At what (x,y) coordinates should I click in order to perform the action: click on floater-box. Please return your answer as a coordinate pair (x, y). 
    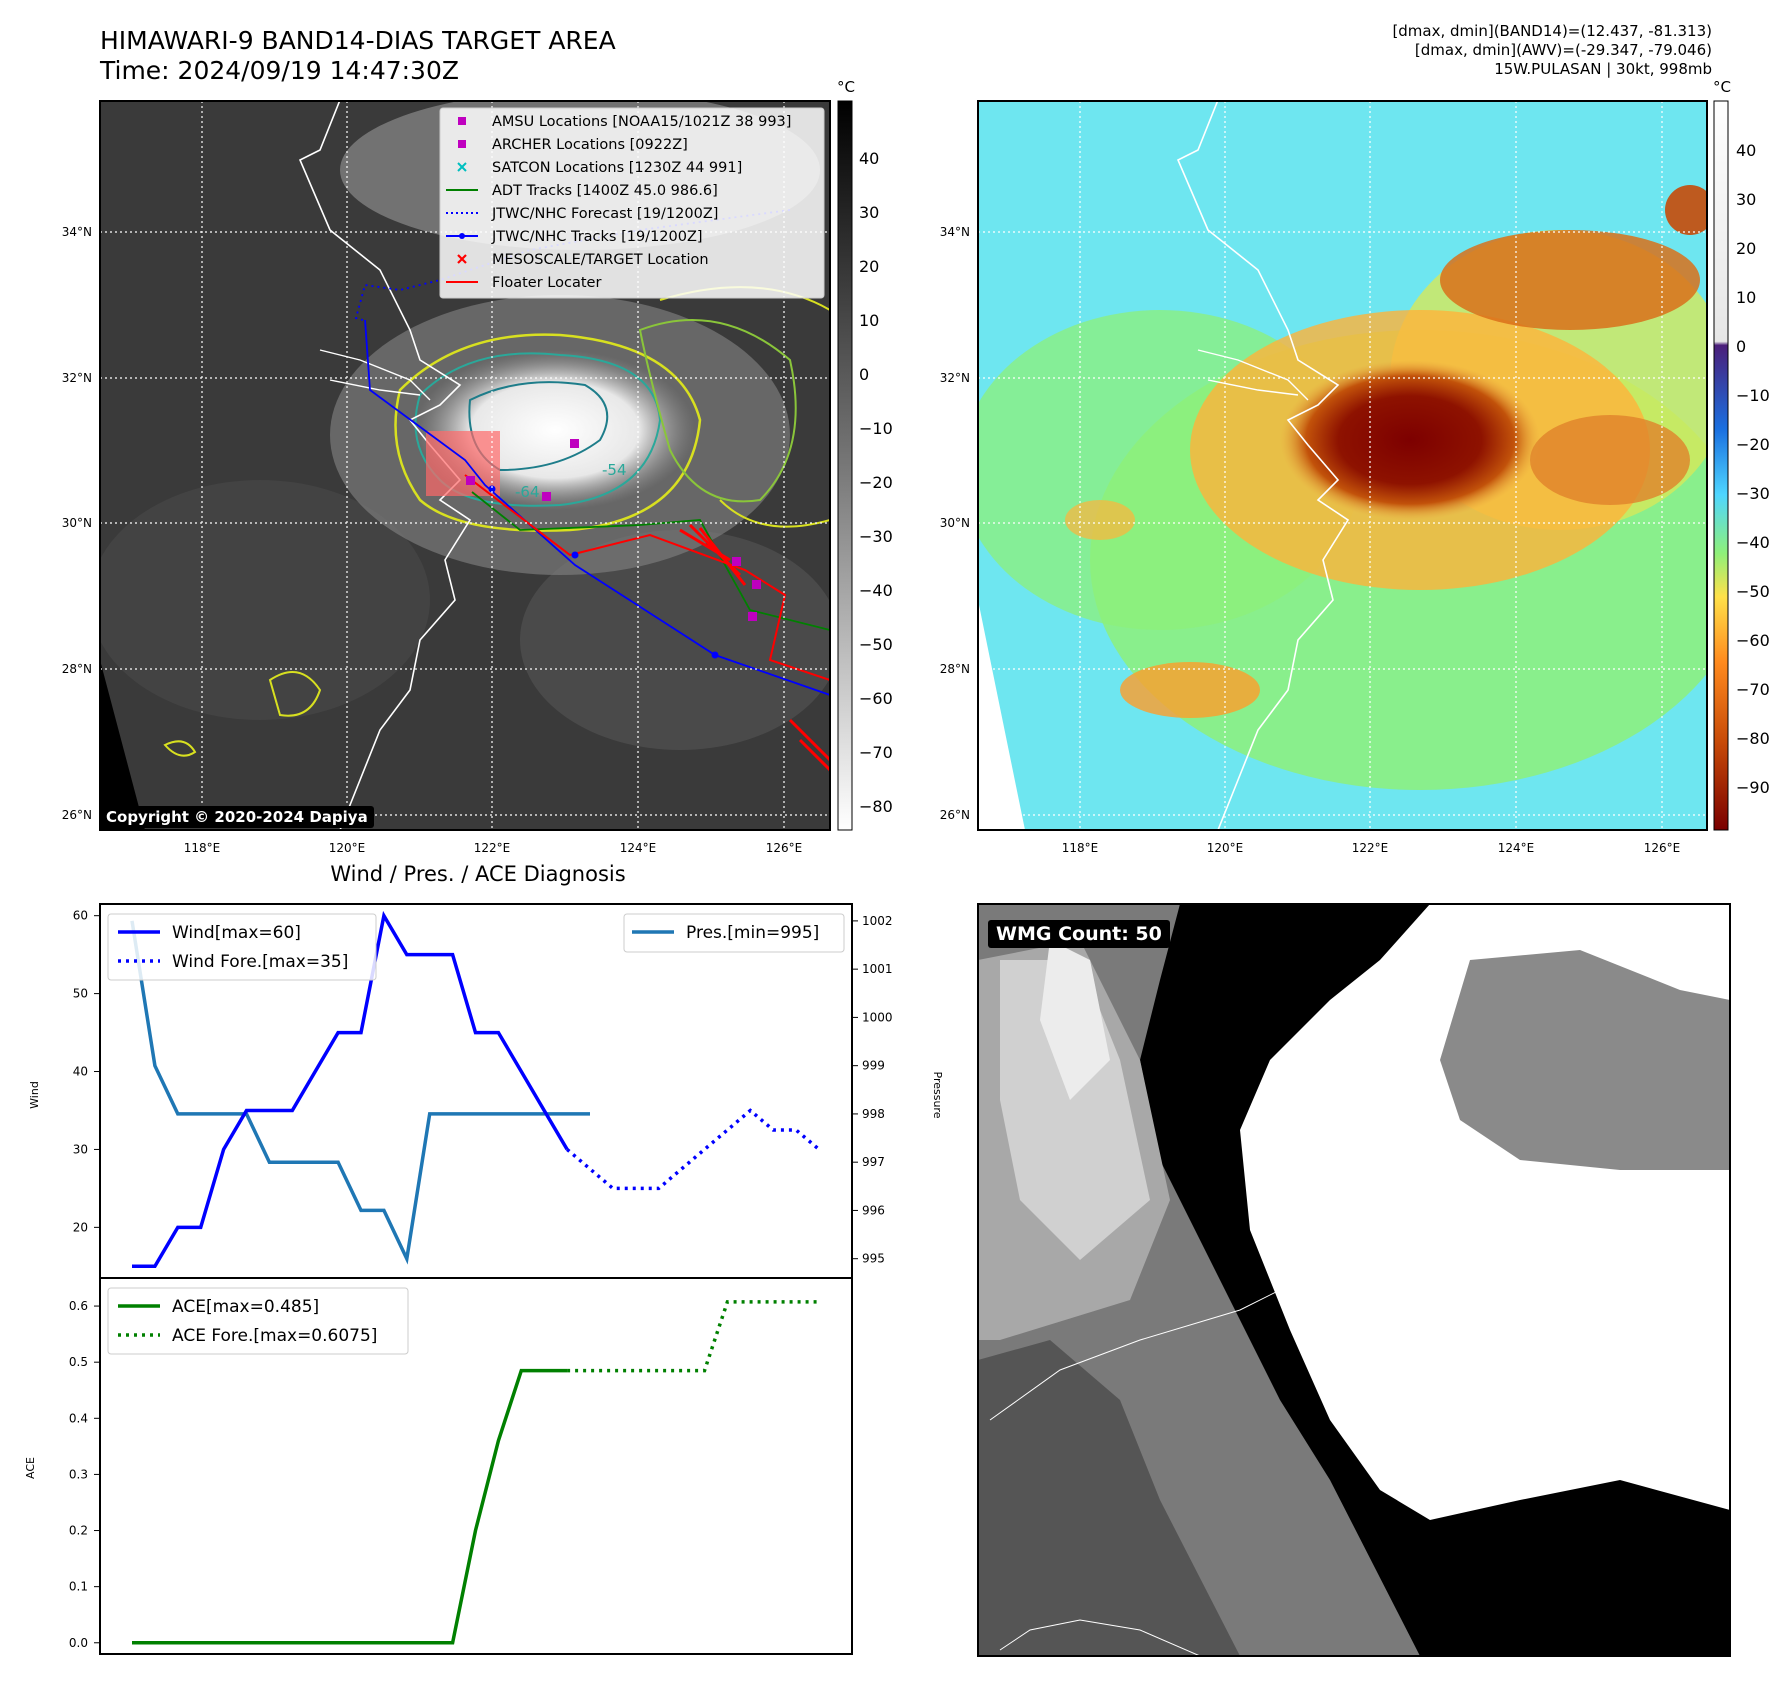
    Looking at the image, I should click on (463, 463).